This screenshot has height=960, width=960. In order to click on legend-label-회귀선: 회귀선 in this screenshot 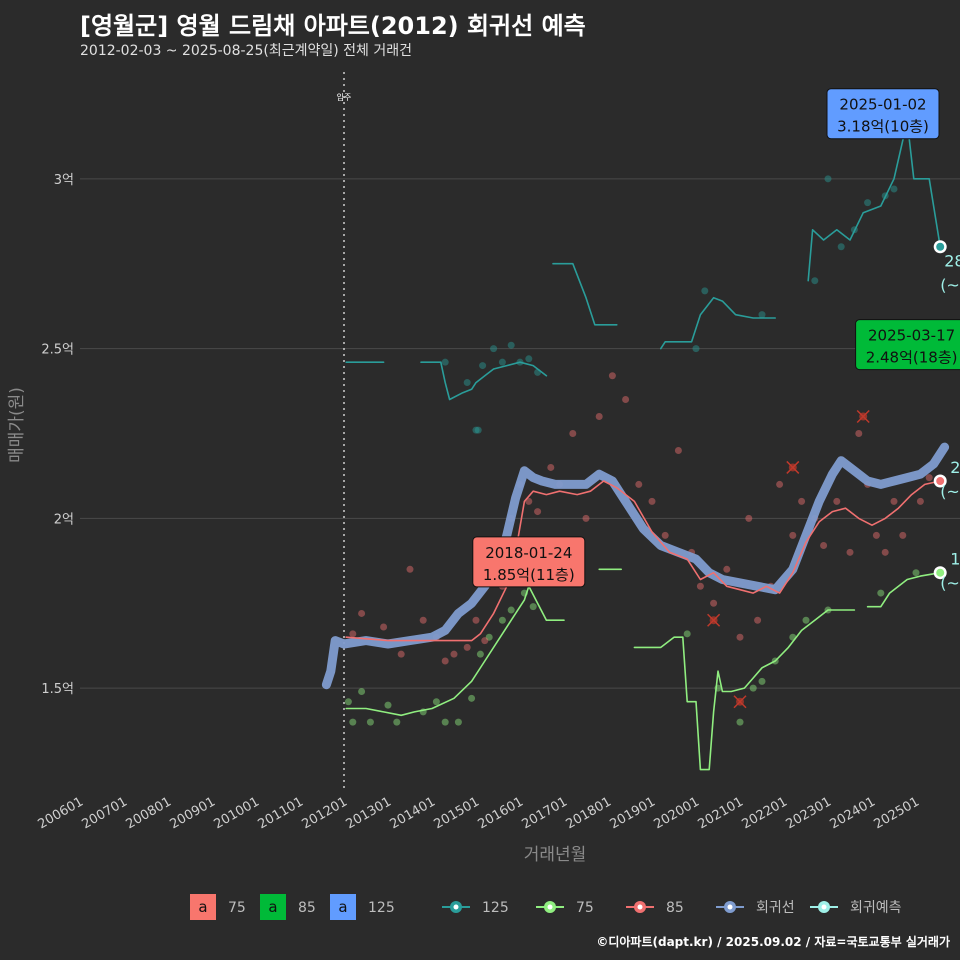, I will do `click(775, 908)`.